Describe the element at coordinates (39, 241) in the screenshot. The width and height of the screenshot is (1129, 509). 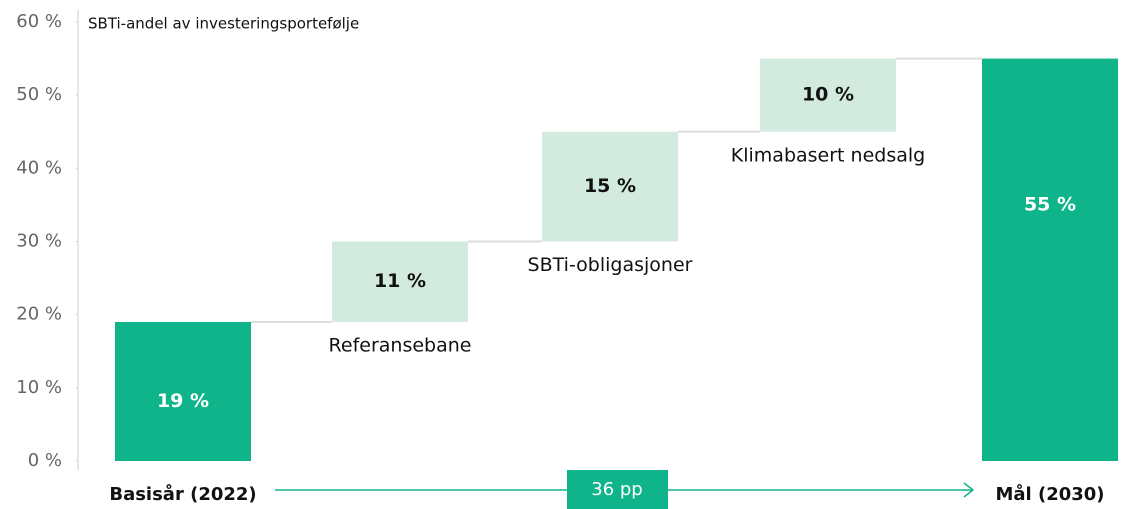
I see `y-tick-label: 30 %` at that location.